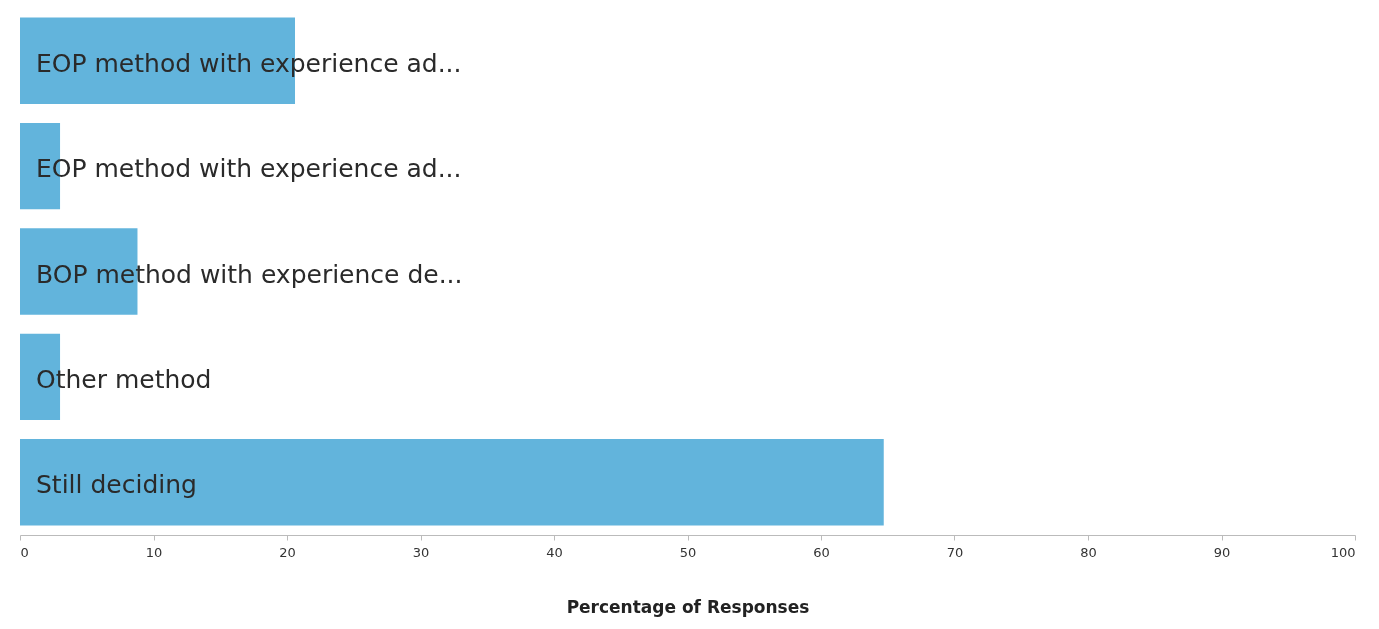 This screenshot has width=1379, height=629. Describe the element at coordinates (554, 552) in the screenshot. I see `x-tick-label: 40` at that location.